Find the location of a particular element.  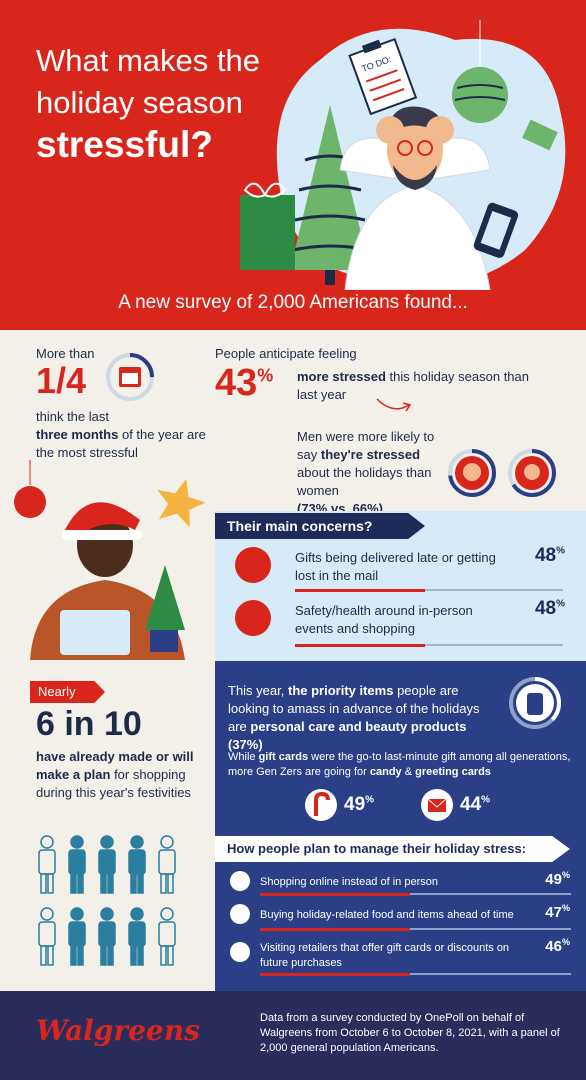

walgreens-logo: Walgreens is located at coordinates (118, 1030).